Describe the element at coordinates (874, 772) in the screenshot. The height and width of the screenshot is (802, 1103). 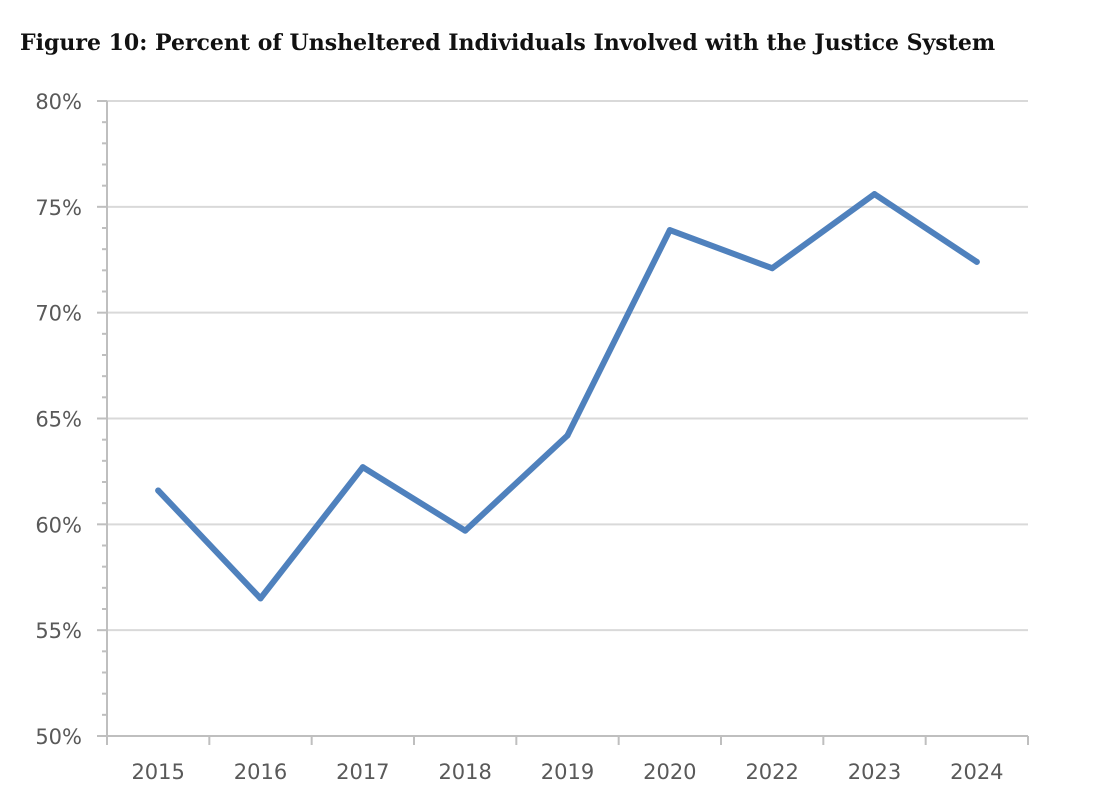
I see `x-tick-label: 2023` at that location.